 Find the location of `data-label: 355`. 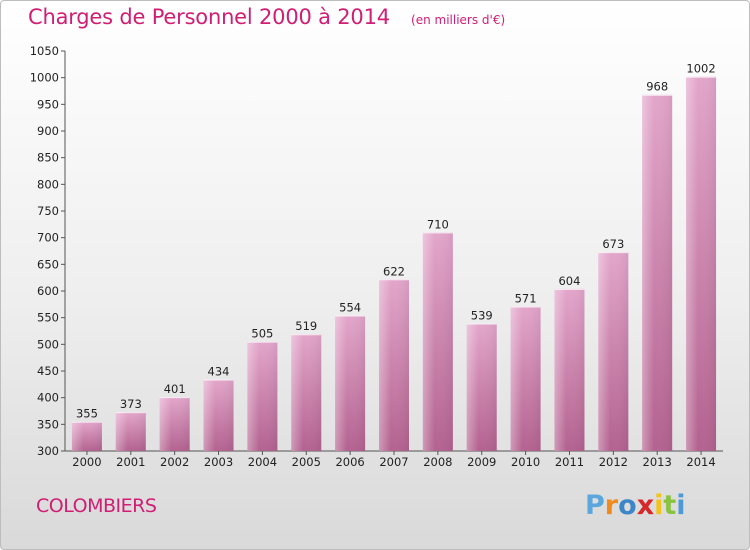

data-label: 355 is located at coordinates (87, 414).